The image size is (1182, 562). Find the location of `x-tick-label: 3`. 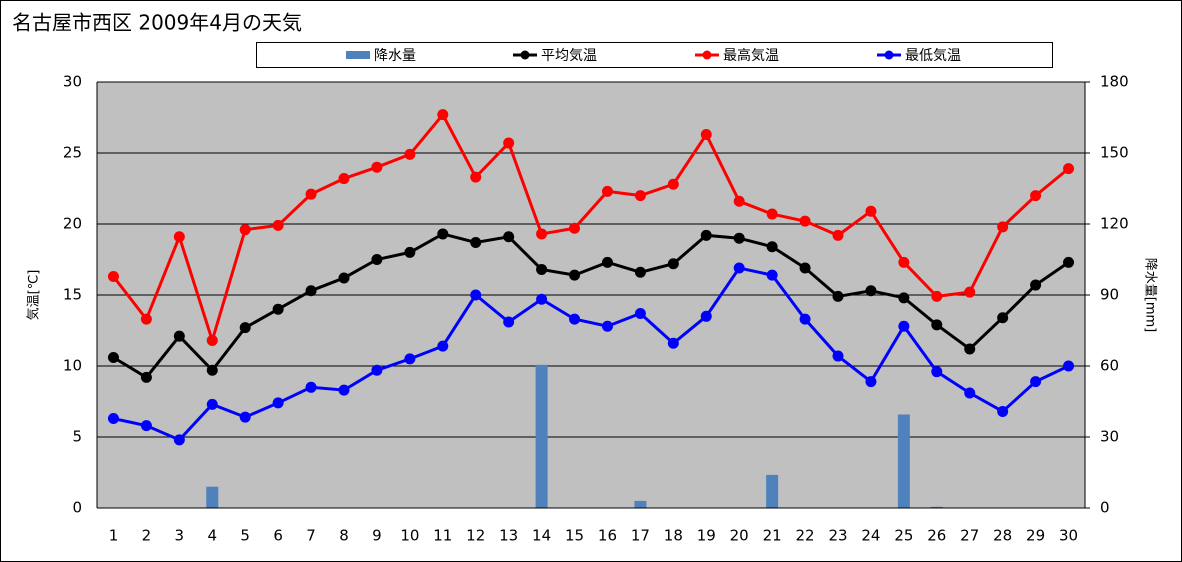

x-tick-label: 3 is located at coordinates (180, 536).